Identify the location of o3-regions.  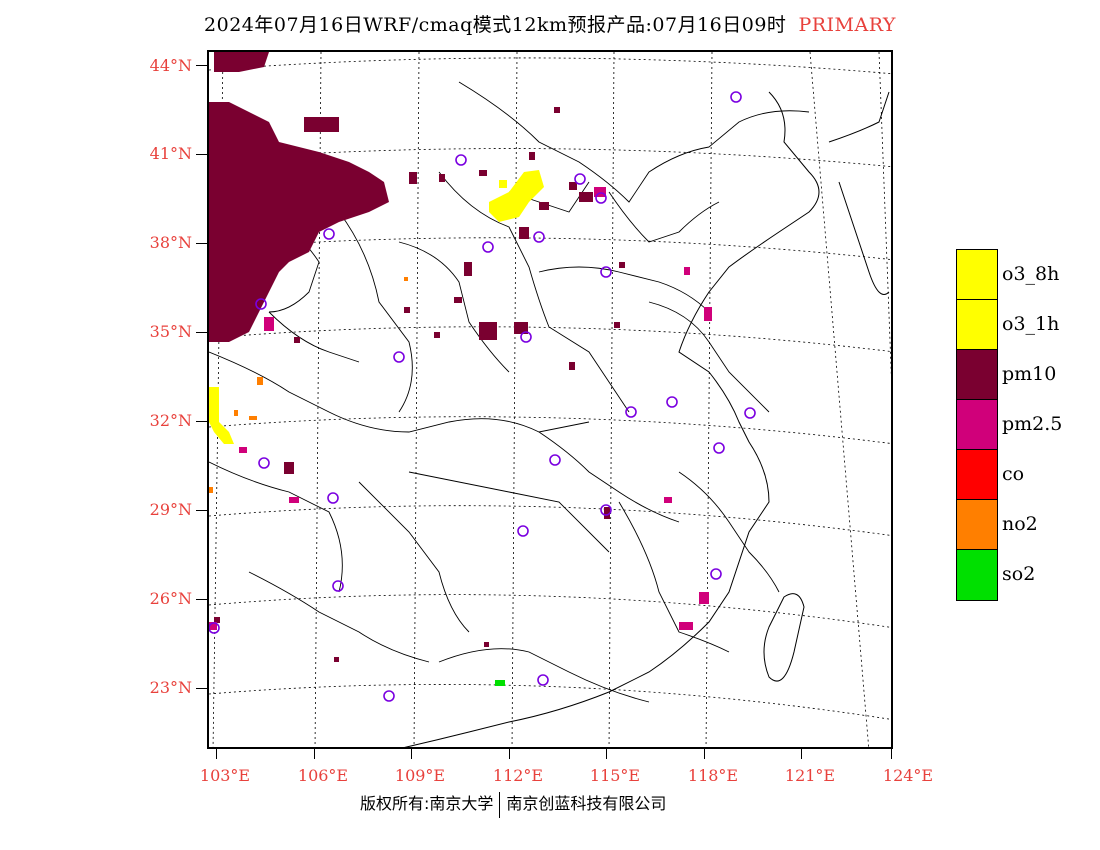
(376, 307).